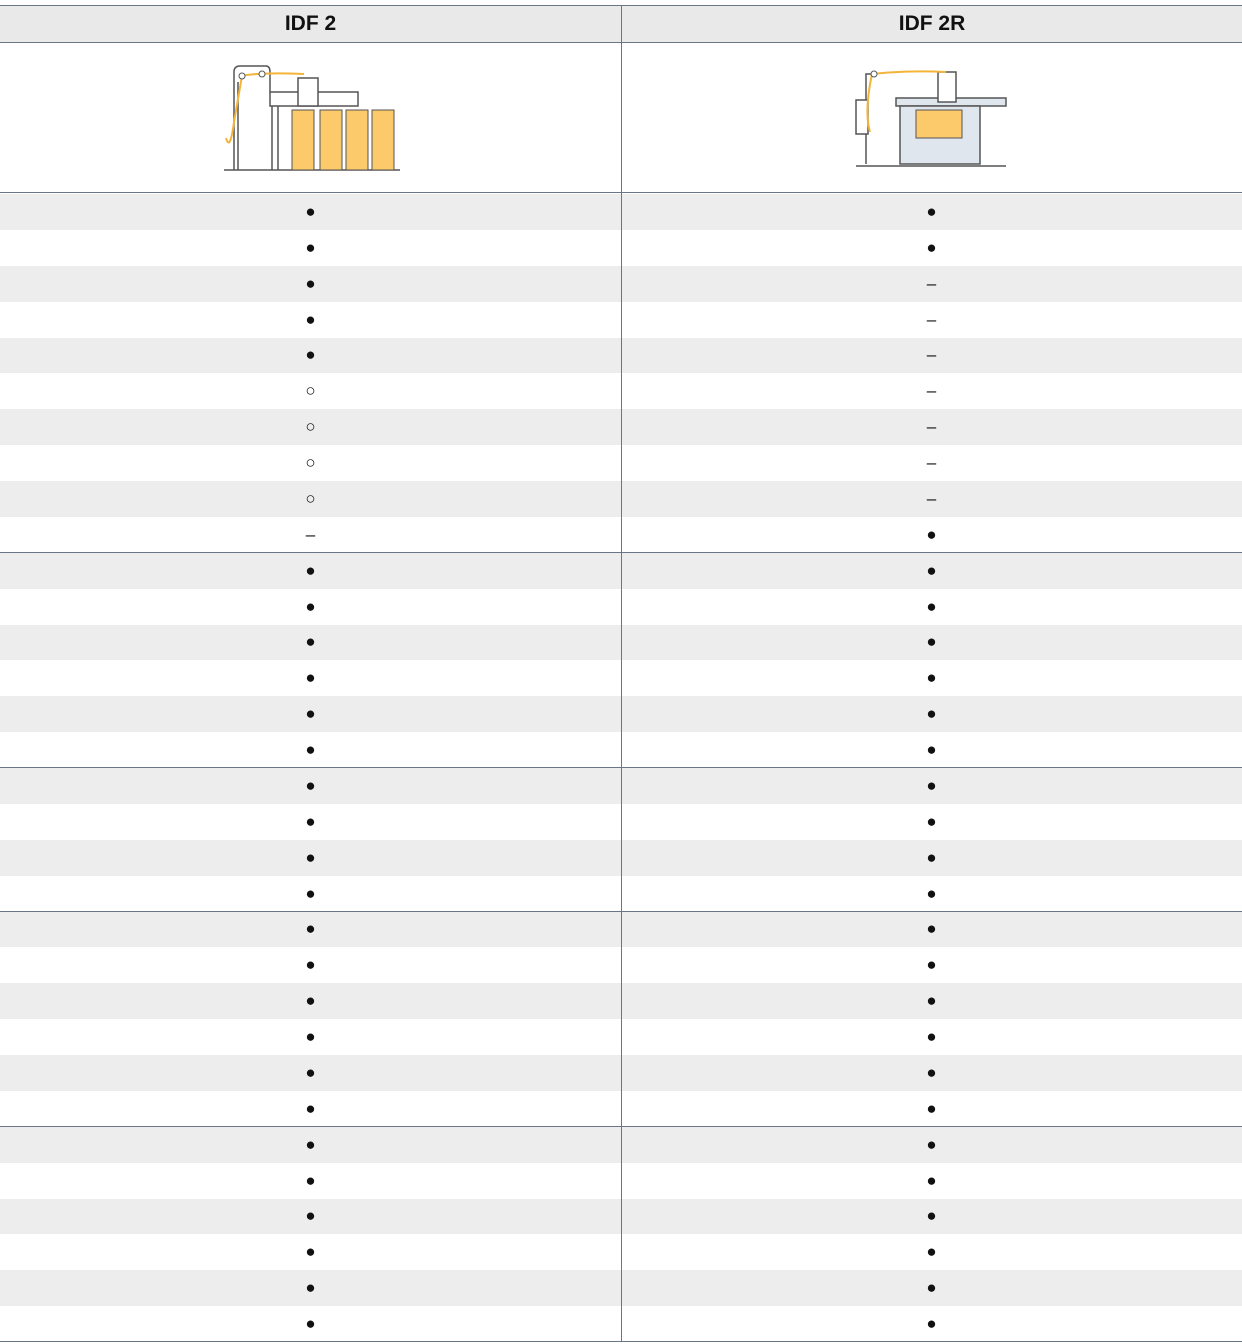 This screenshot has width=1242, height=1344. I want to click on column-header: IDF 2, so click(310, 24).